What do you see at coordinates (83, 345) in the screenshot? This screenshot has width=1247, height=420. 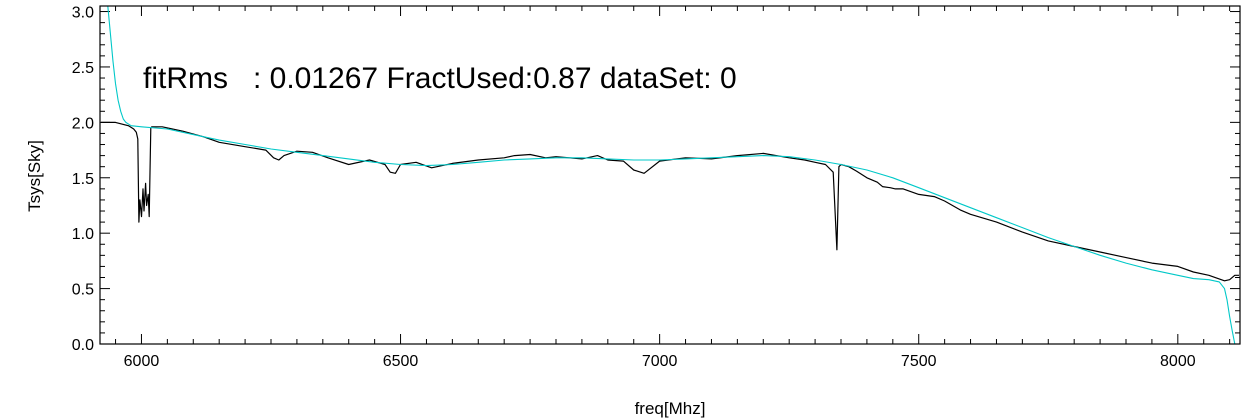 I see `y-tick-label: 0.0` at bounding box center [83, 345].